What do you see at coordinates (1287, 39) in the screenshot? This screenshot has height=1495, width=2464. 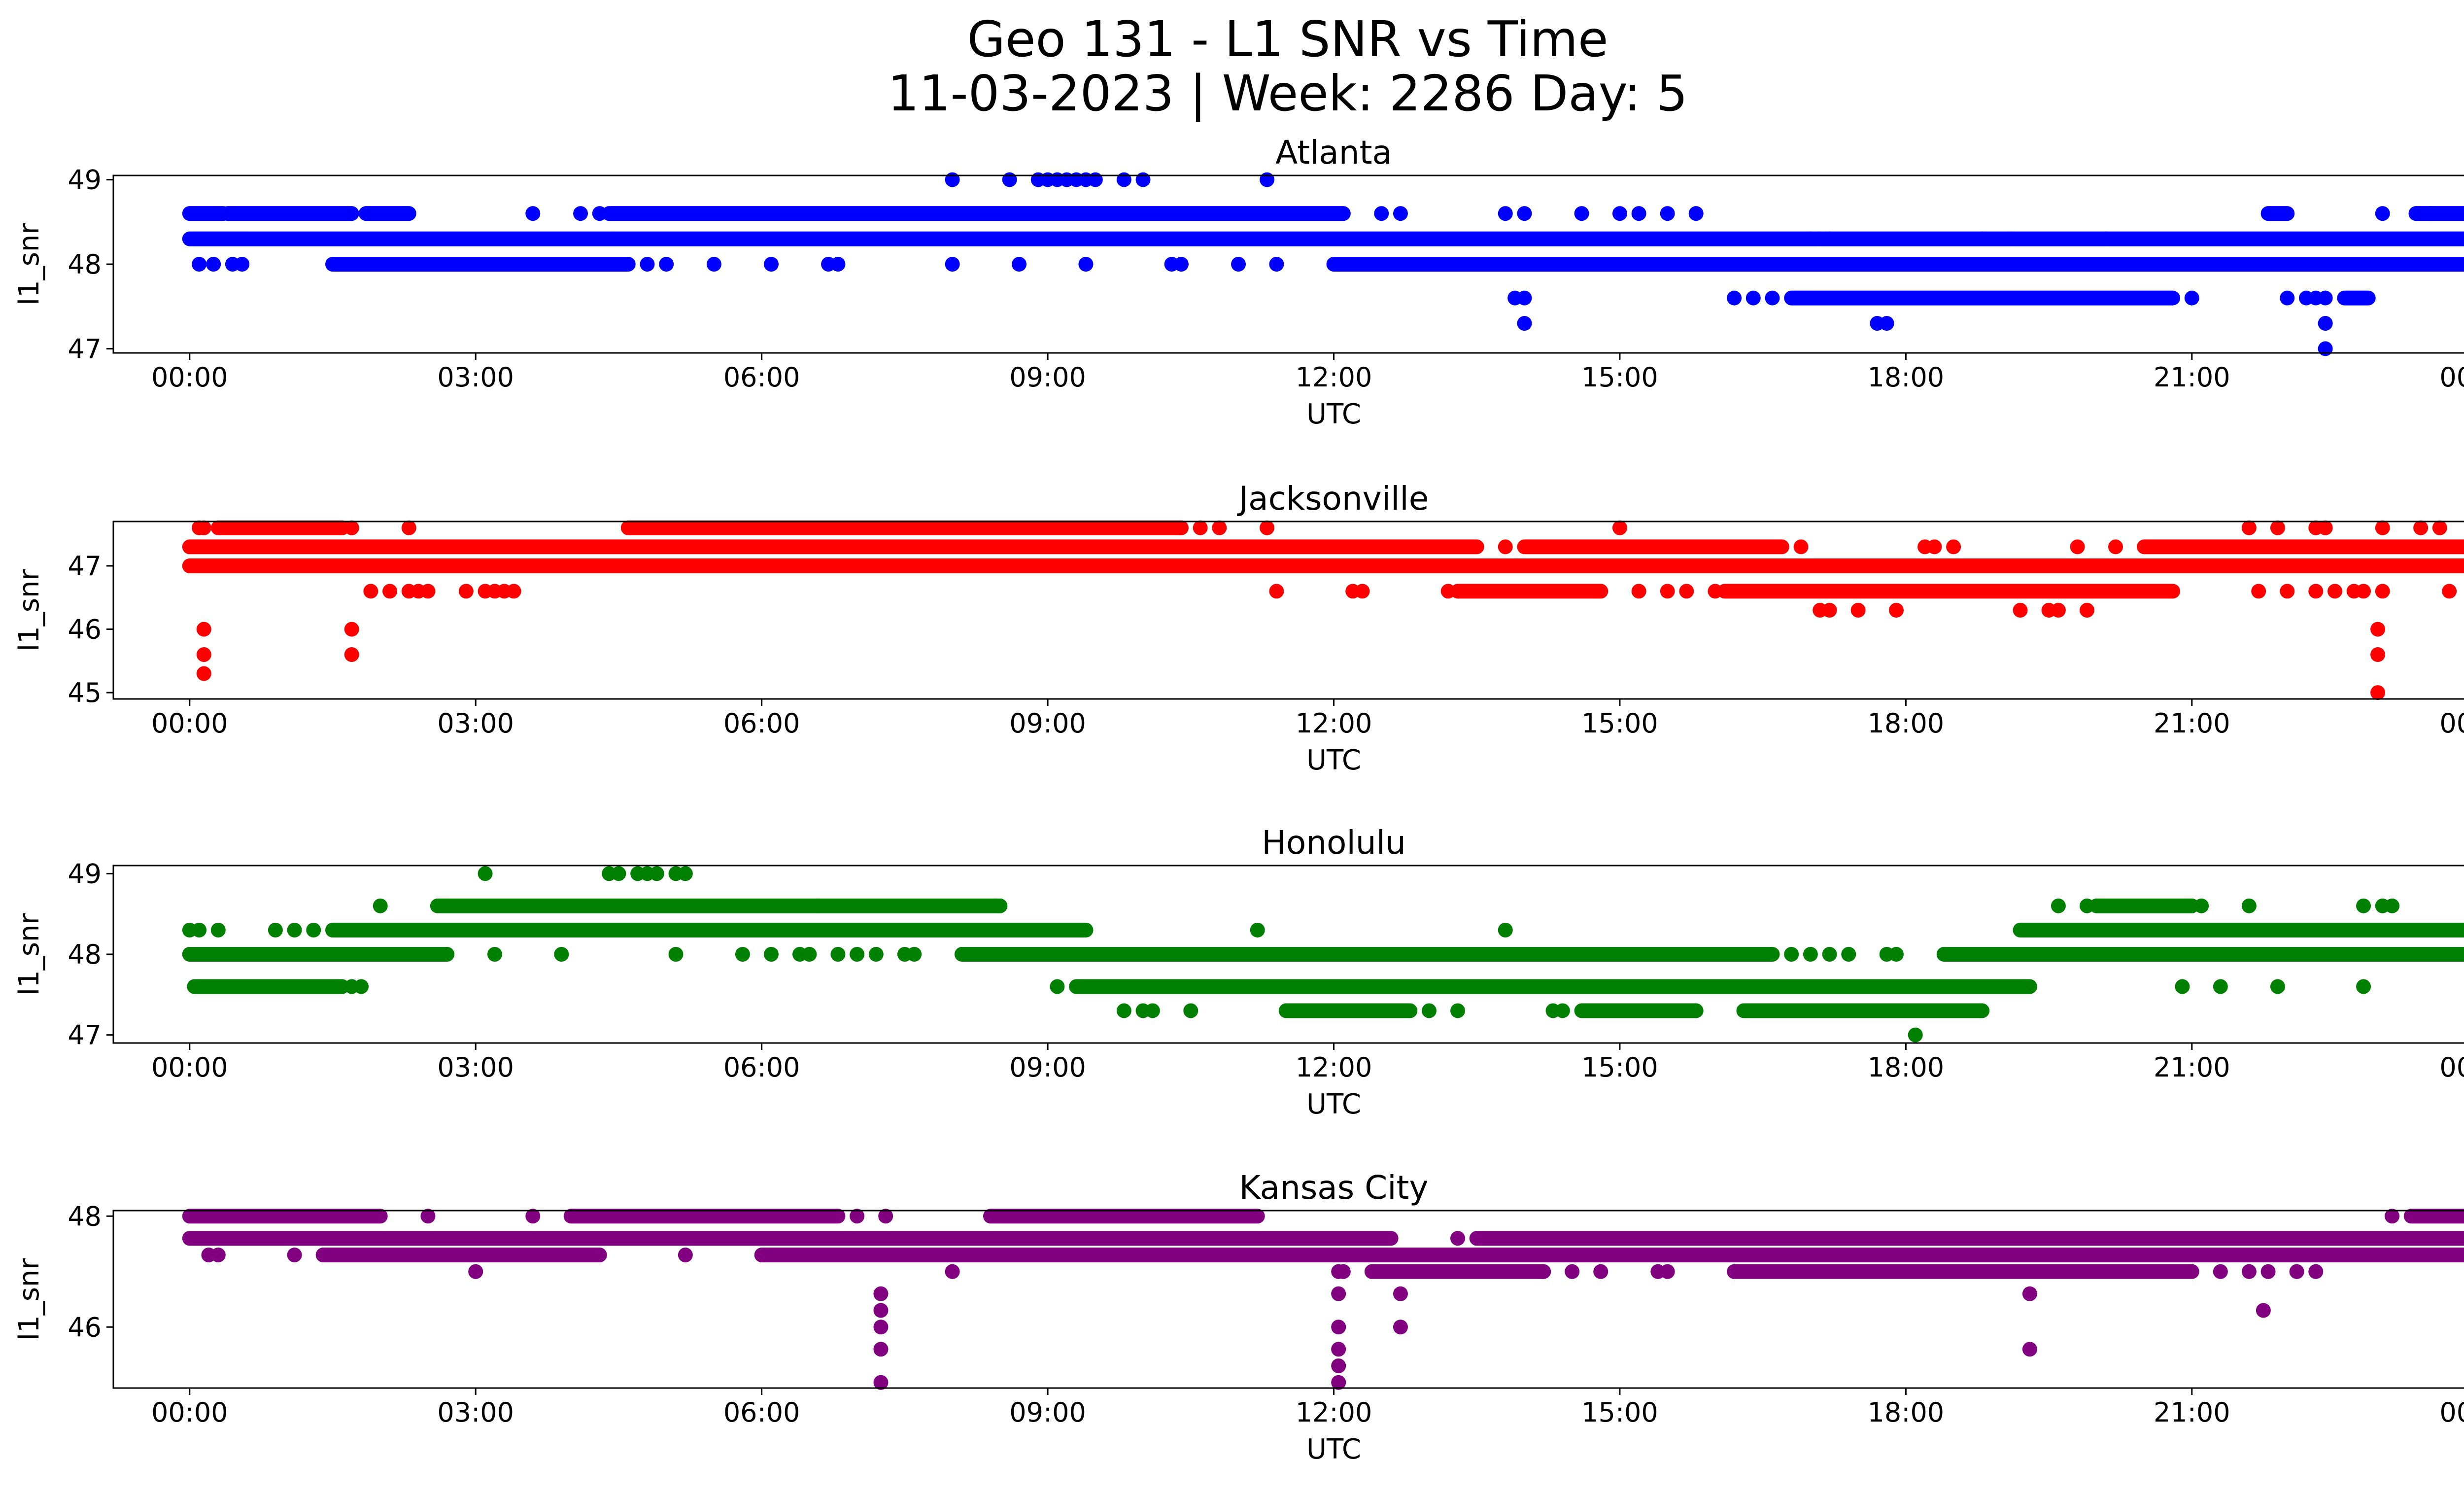 I see `figure-title-line1: Geo 131 - L1 SNR vs Time` at bounding box center [1287, 39].